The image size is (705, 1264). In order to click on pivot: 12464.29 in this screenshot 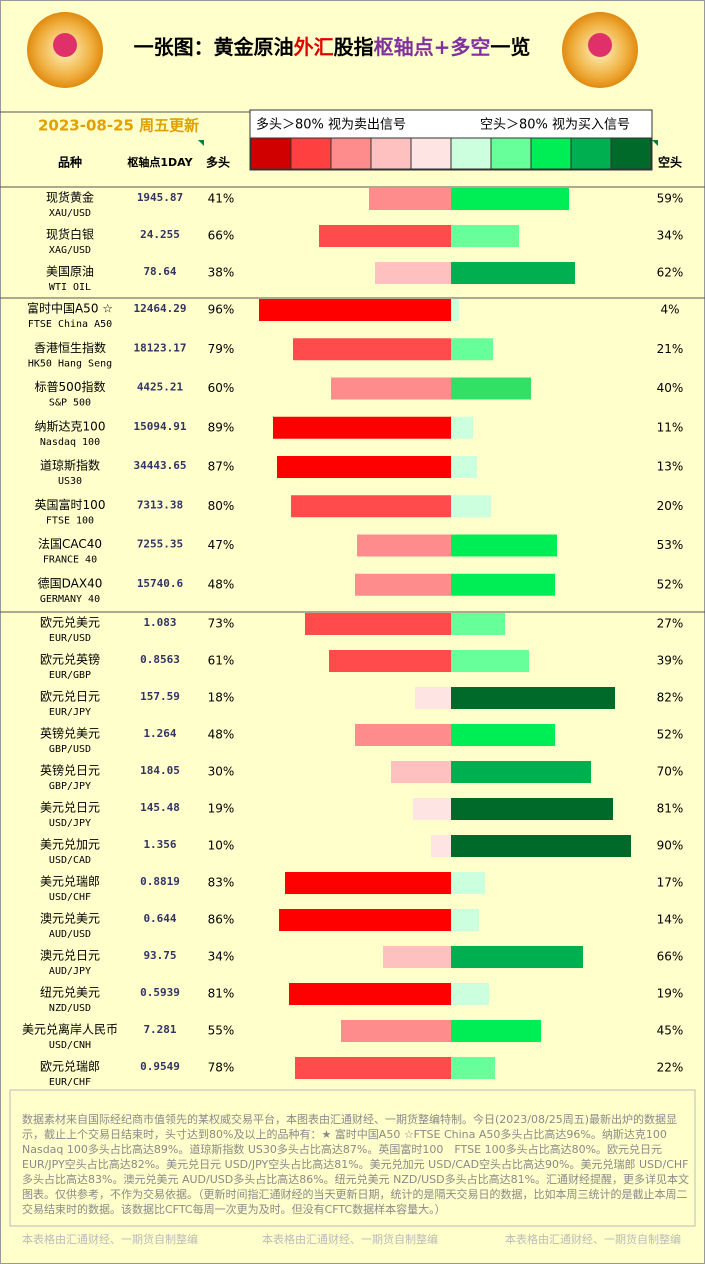, I will do `click(160, 308)`.